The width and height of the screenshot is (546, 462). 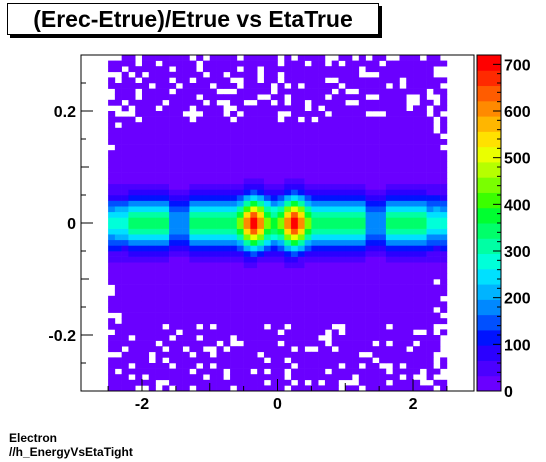 What do you see at coordinates (489, 261) in the screenshot?
I see `colorbar-segment` at bounding box center [489, 261].